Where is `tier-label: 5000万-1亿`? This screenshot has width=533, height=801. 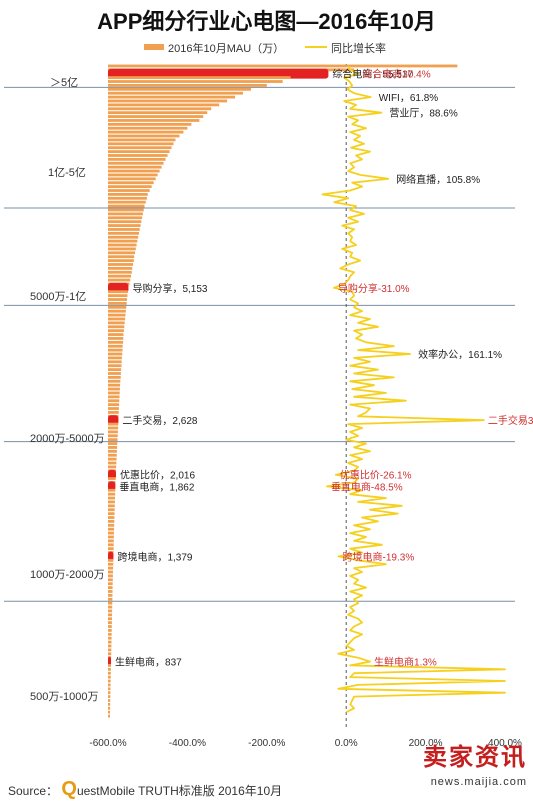
tier-label: 5000万-1亿 is located at coordinates (58, 296).